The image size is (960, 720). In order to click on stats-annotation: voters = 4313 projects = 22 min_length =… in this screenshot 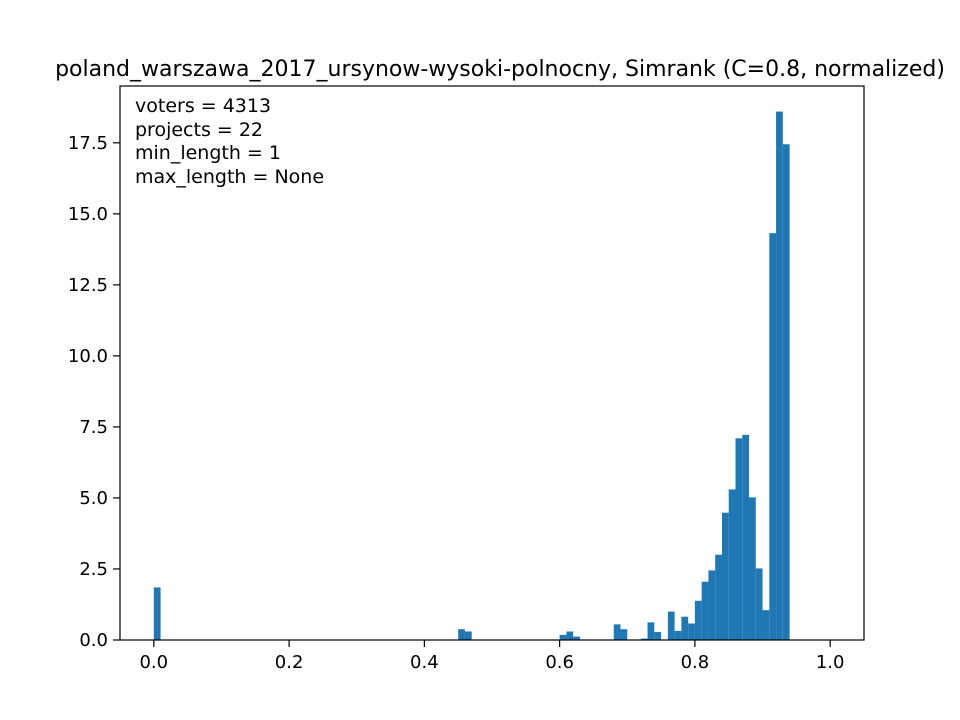, I will do `click(229, 141)`.